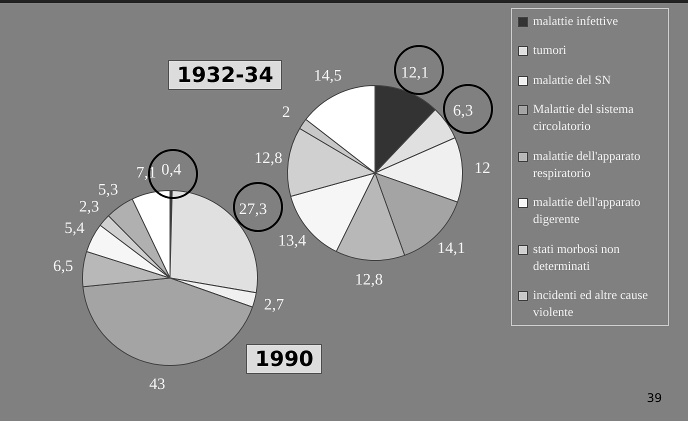  Describe the element at coordinates (587, 165) in the screenshot. I see `legend-label: malattie dell'apparato respiratorio` at that location.